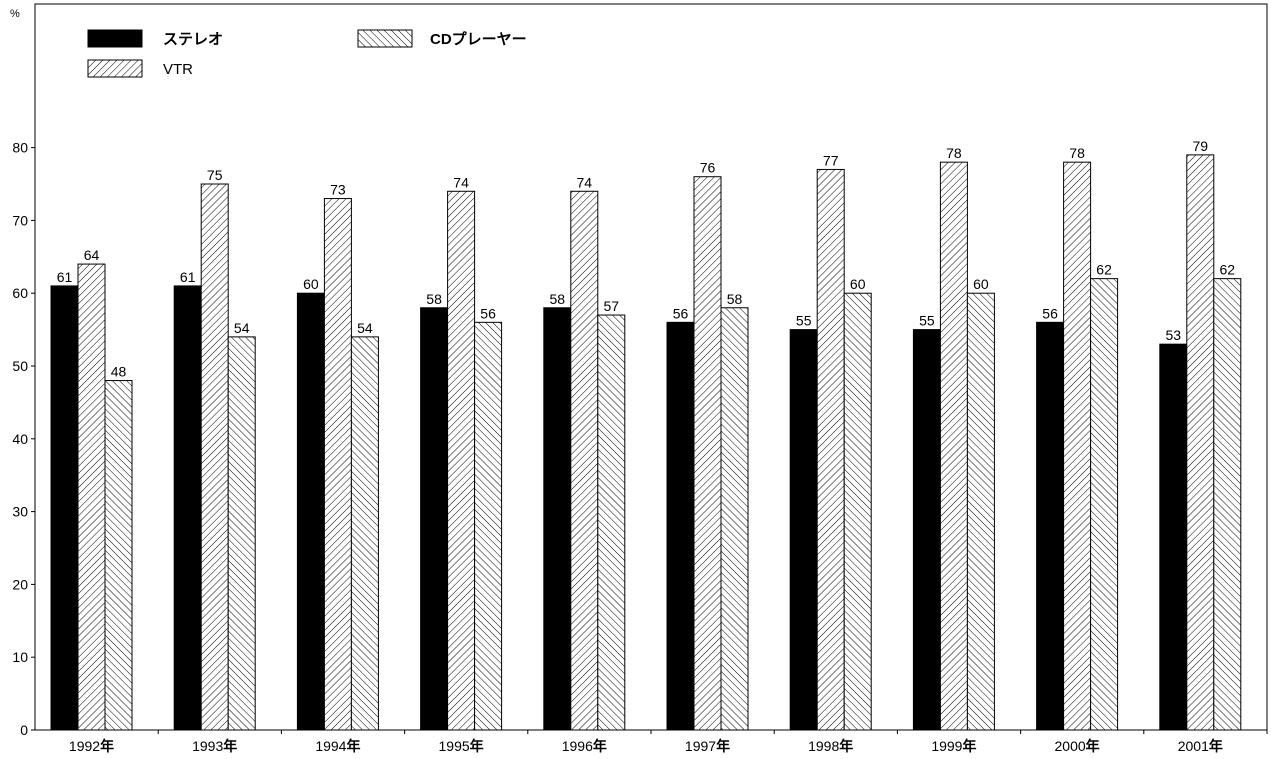 The height and width of the screenshot is (759, 1271). I want to click on legend-label-stereo: ステレオ, so click(193, 39).